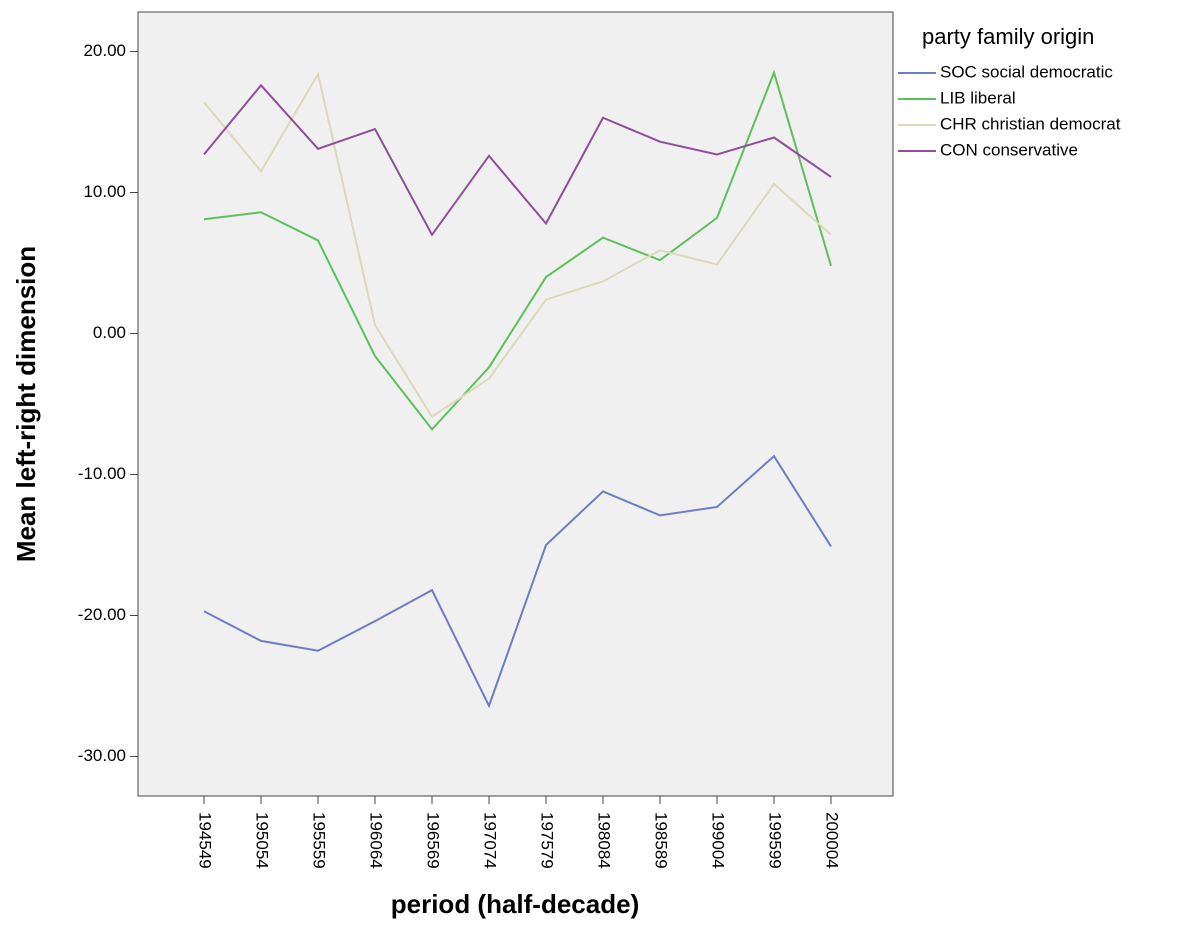  I want to click on y-tick-label: -10.00, so click(102, 473).